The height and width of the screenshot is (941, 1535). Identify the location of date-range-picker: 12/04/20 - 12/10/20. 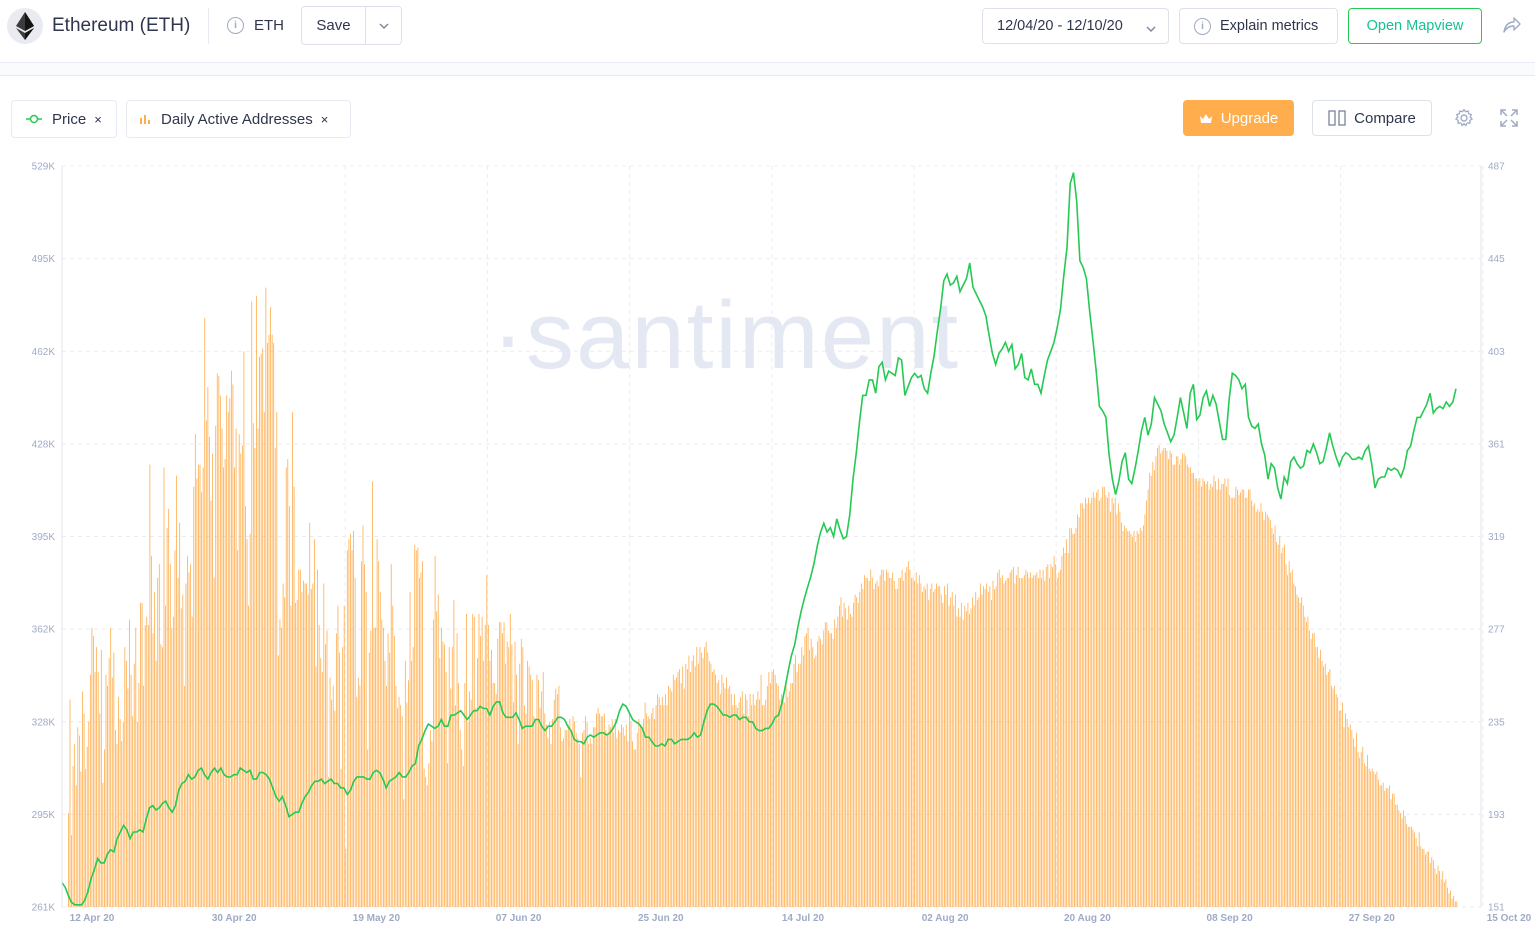
(1075, 26).